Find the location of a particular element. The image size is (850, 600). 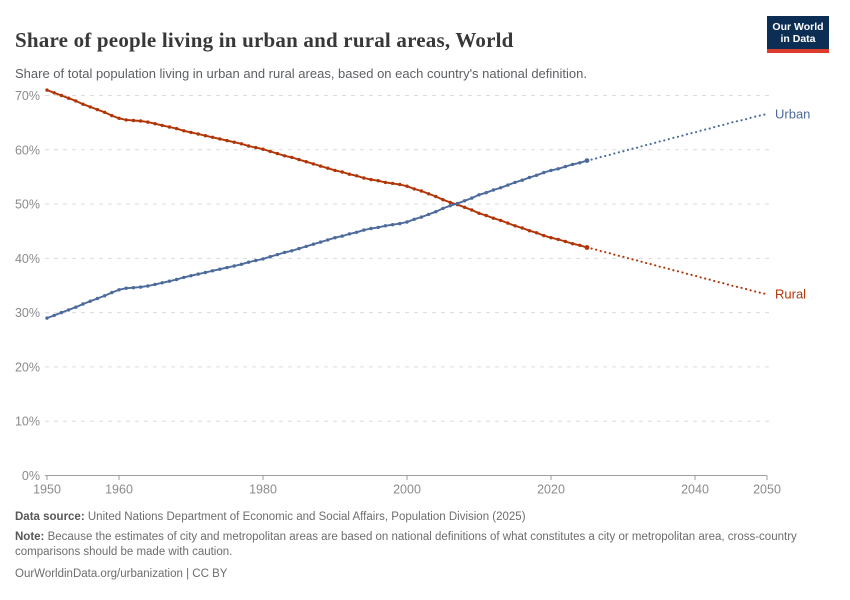

svg-text: 40% is located at coordinates (27, 259).